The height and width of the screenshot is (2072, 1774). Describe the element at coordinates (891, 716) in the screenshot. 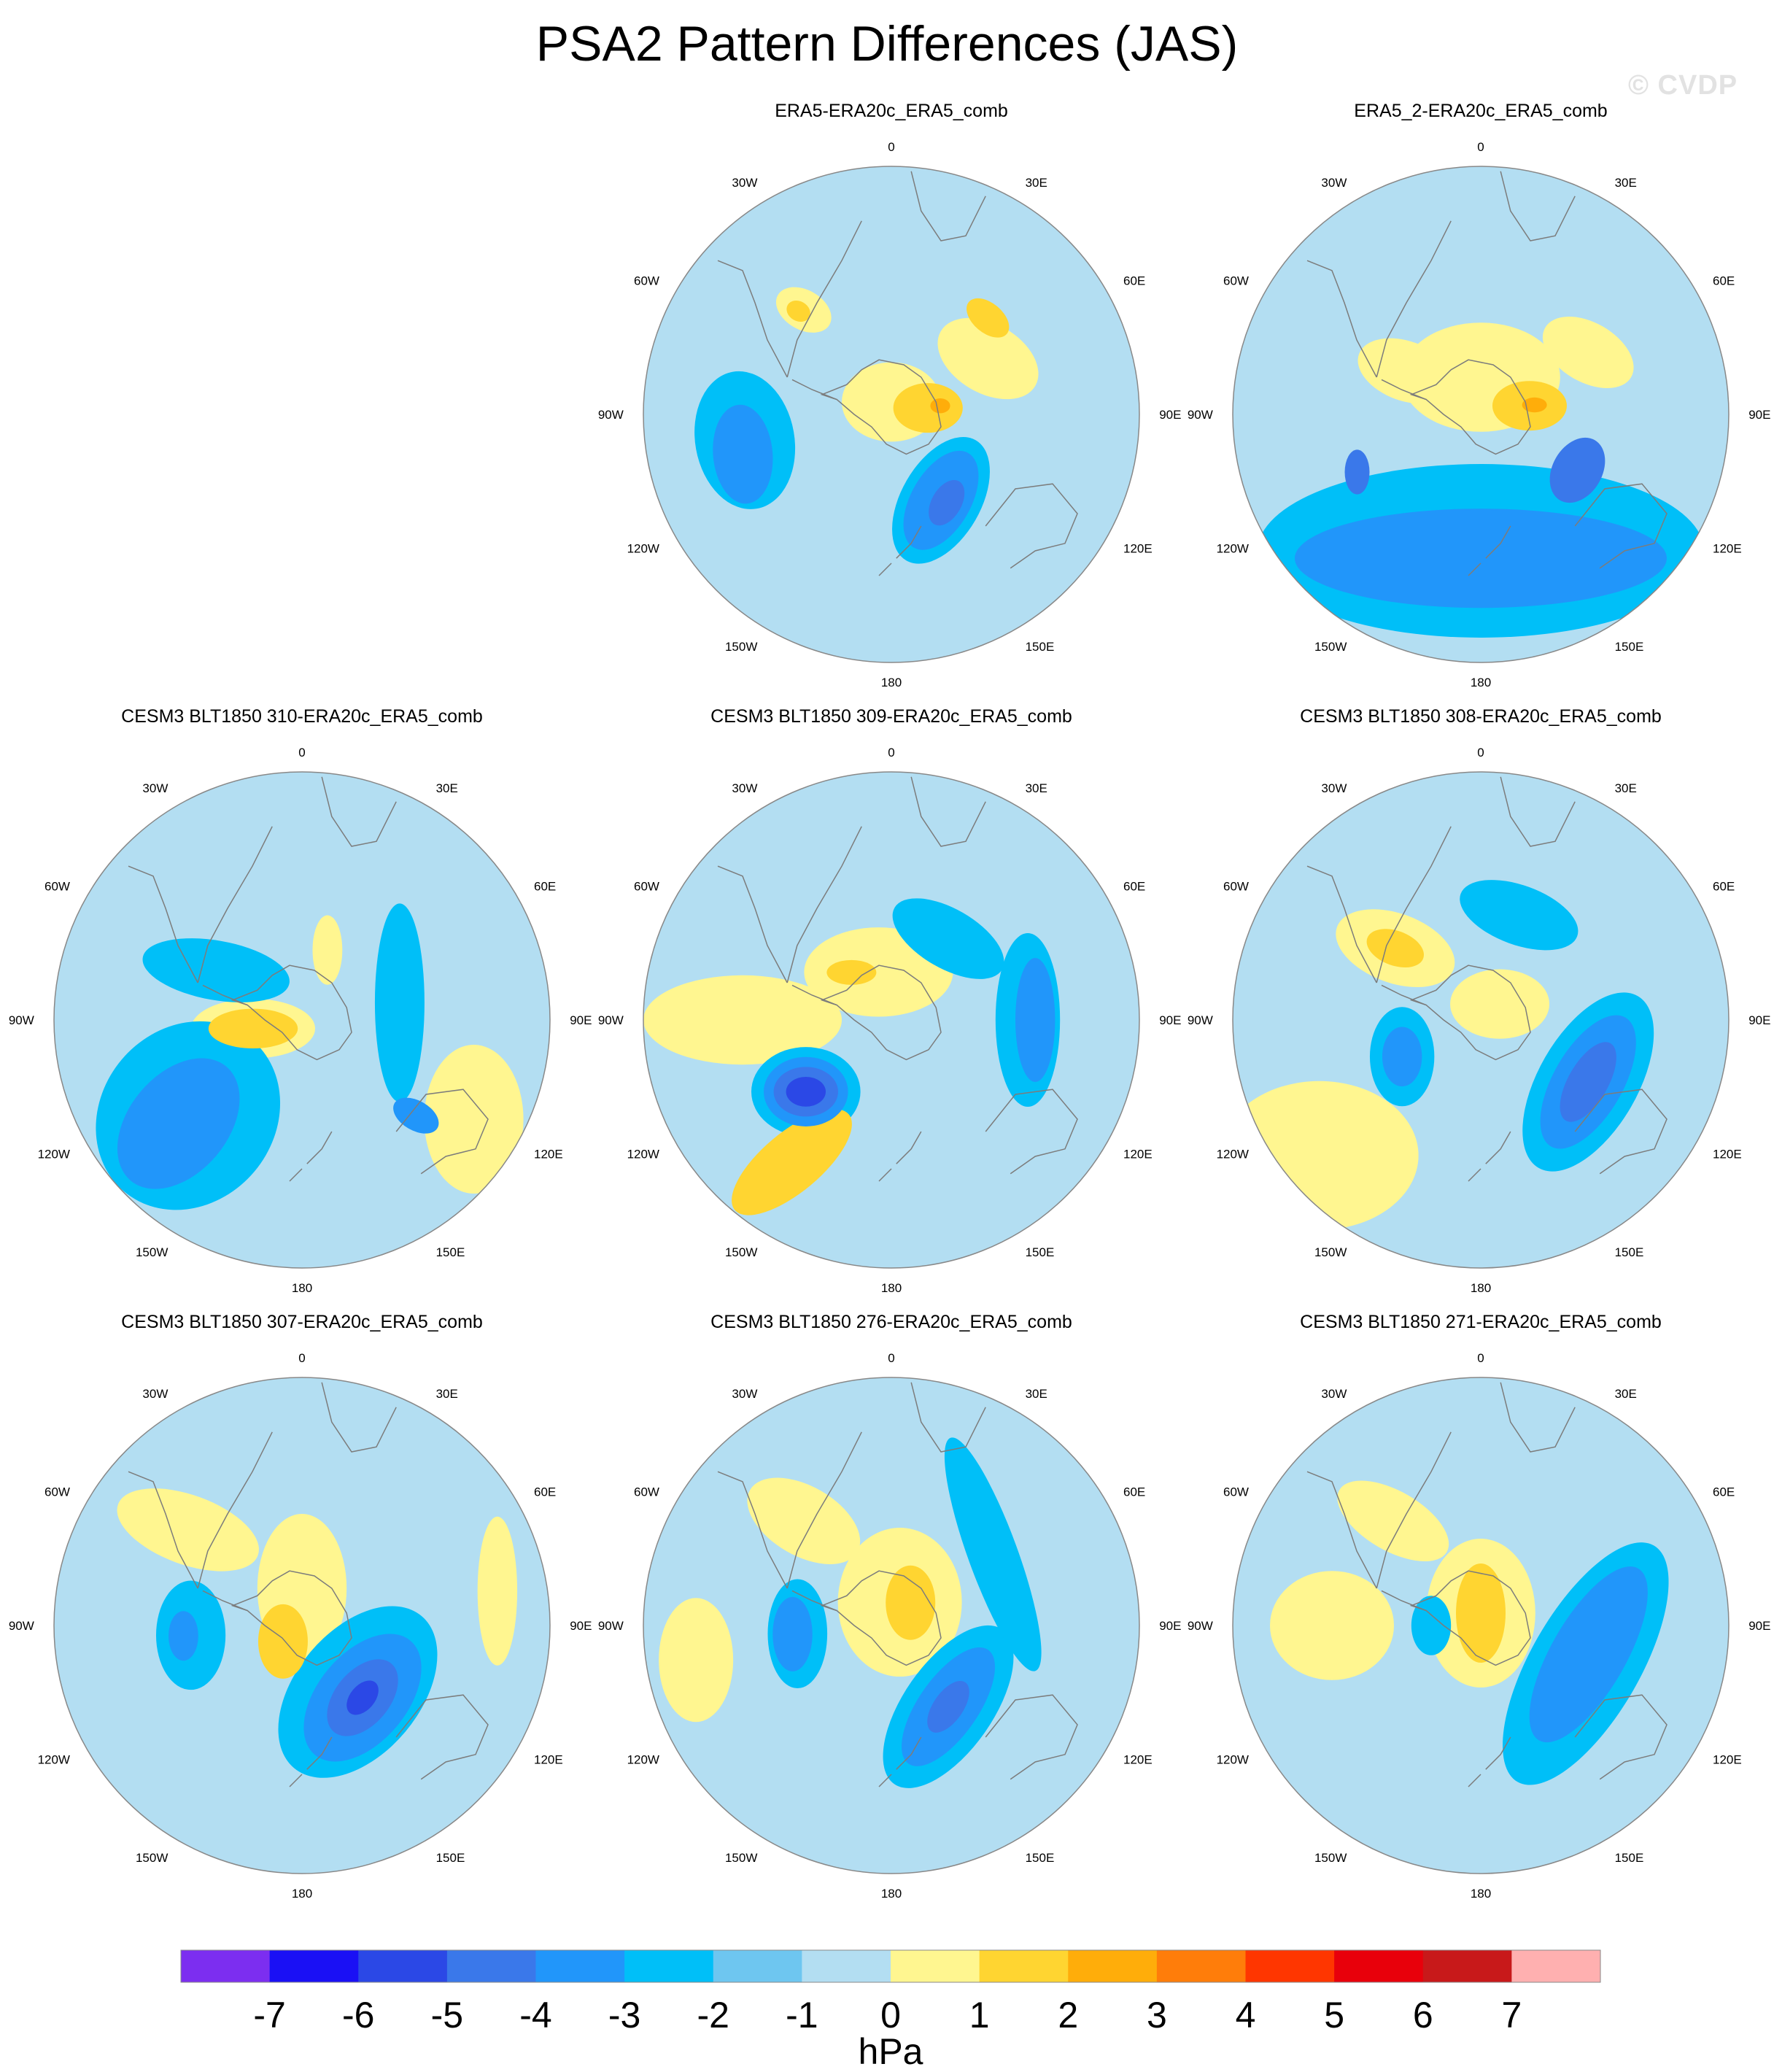

I see `panel-title: CESM3 BLT1850 309-ERA20c_ERA5_comb` at that location.